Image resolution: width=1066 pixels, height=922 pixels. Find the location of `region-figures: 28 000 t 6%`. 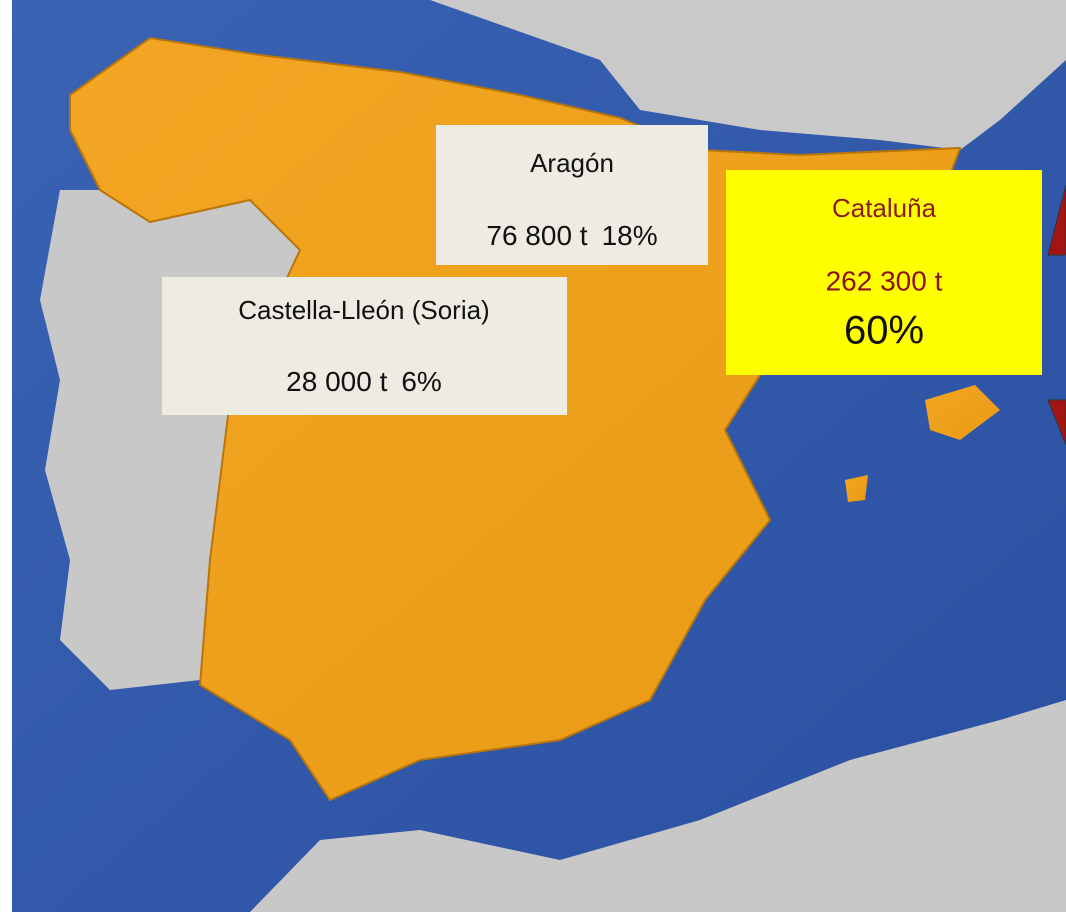

region-figures: 28 000 t 6% is located at coordinates (364, 381).